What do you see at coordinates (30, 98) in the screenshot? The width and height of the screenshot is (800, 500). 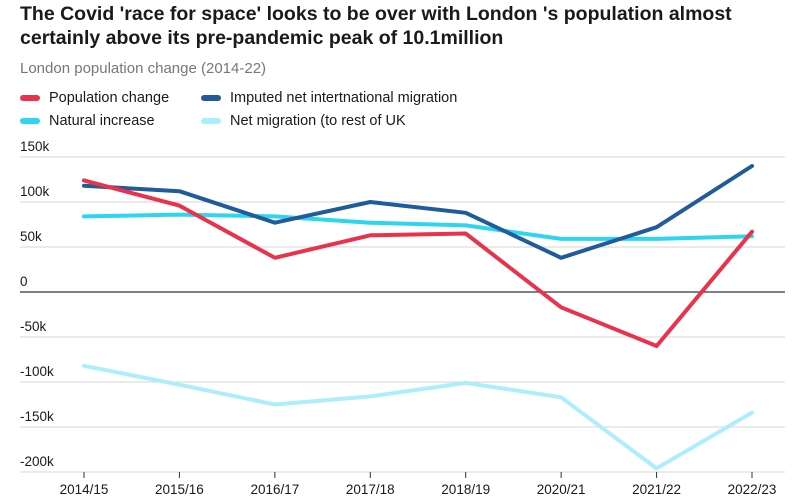 I see `legend-swatch-population-change` at bounding box center [30, 98].